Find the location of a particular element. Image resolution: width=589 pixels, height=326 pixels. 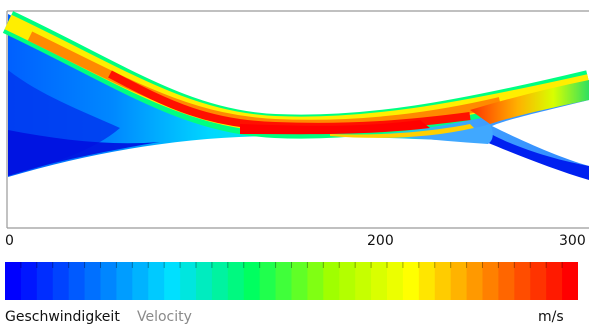

caption-unit: m/s is located at coordinates (551, 317).